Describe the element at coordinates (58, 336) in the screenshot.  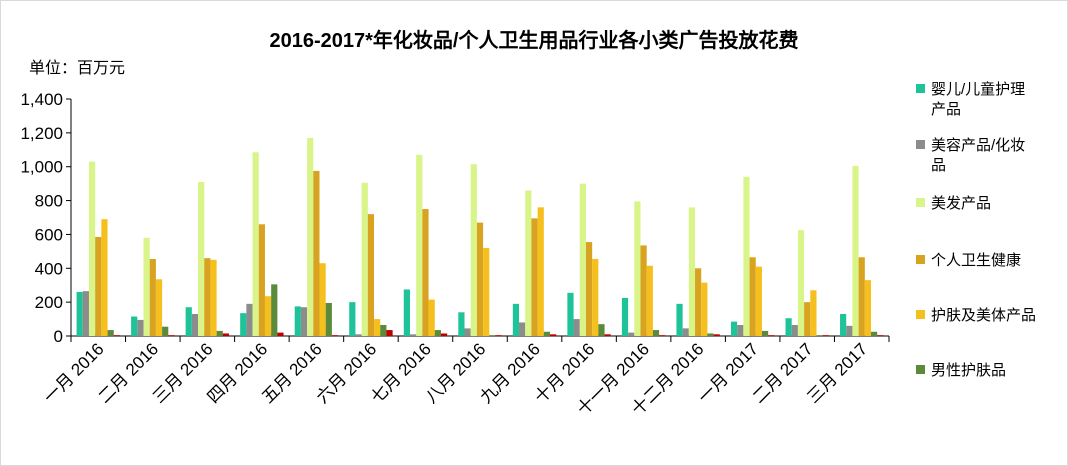
I see `y-tick-label: 0` at that location.